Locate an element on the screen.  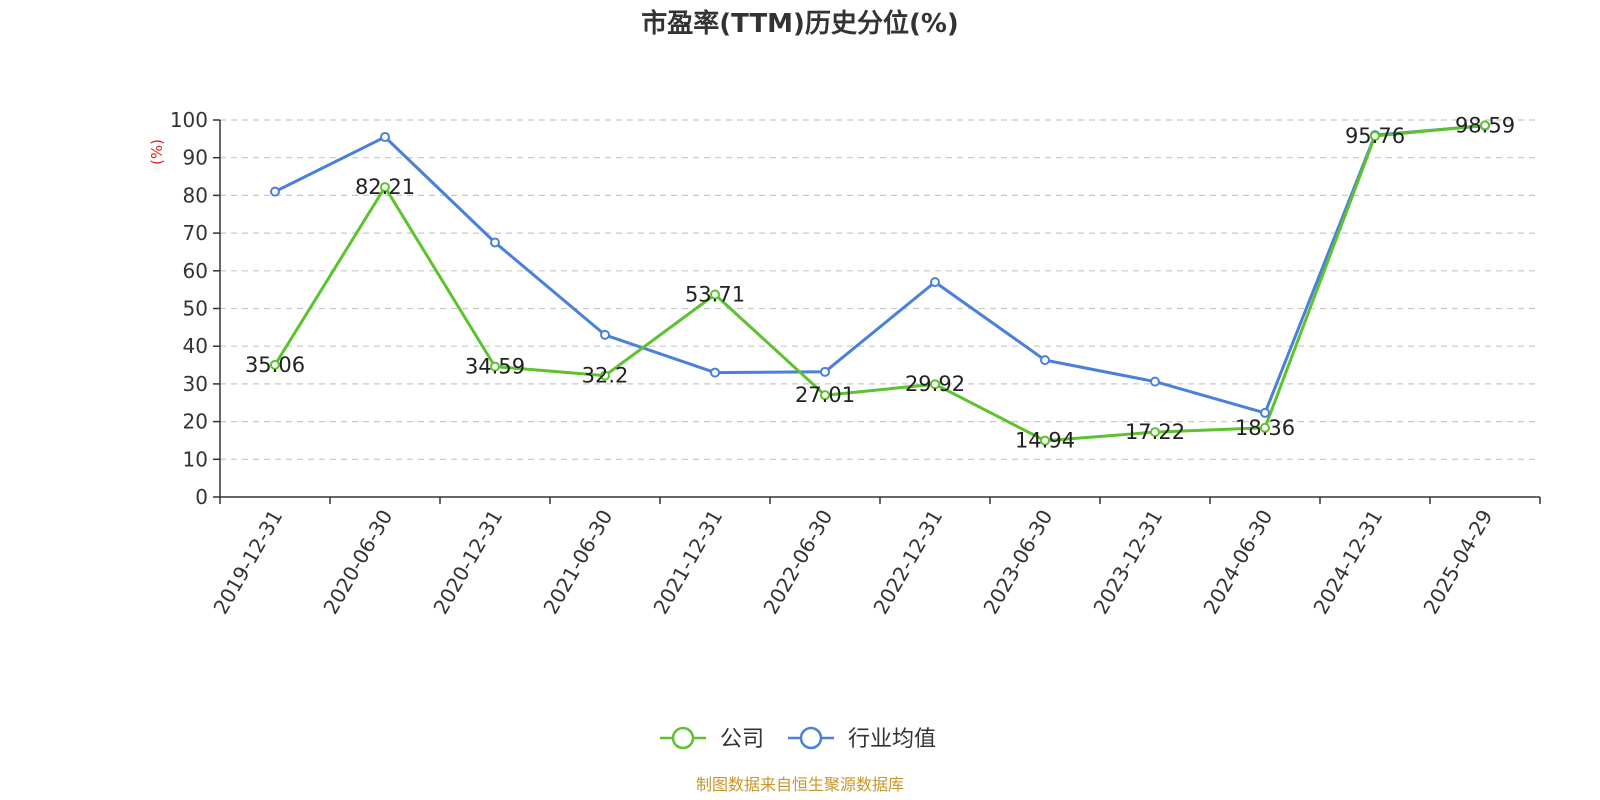
y-axis-ticks: 0 10 20 30 40 50 60 70 80 90 100 is located at coordinates (195, 308).